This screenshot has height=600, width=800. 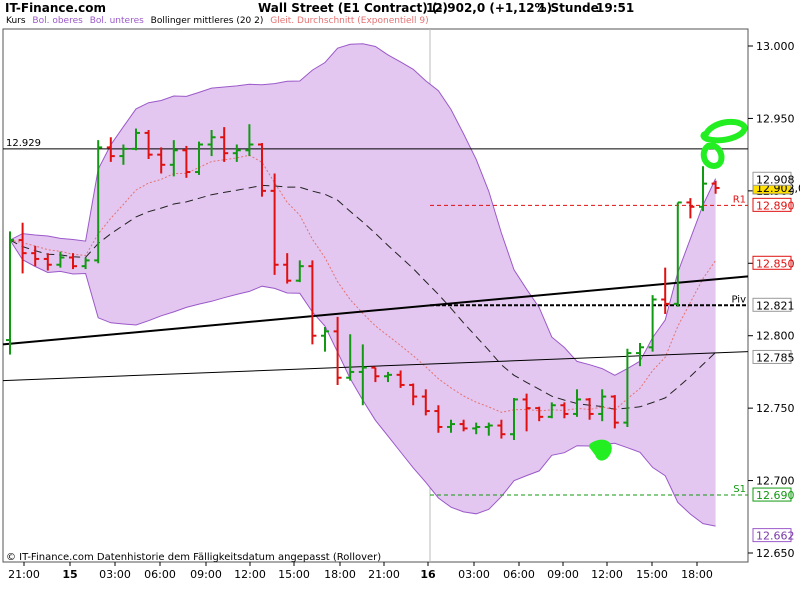 I want to click on level-label-r1: R1, so click(x=739, y=199).